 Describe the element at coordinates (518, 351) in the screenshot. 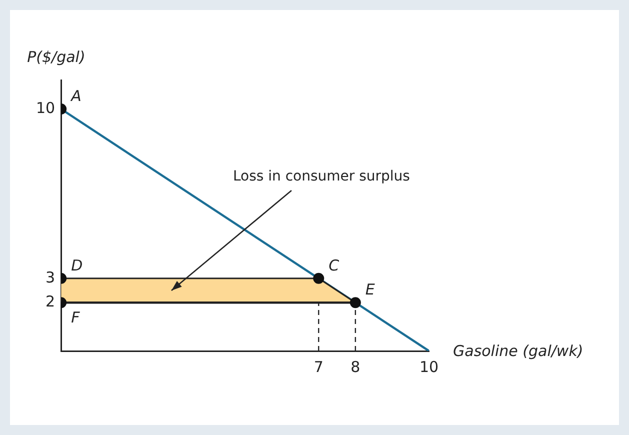

I see `x-axis-title: Gasoline (gal/wk)` at that location.